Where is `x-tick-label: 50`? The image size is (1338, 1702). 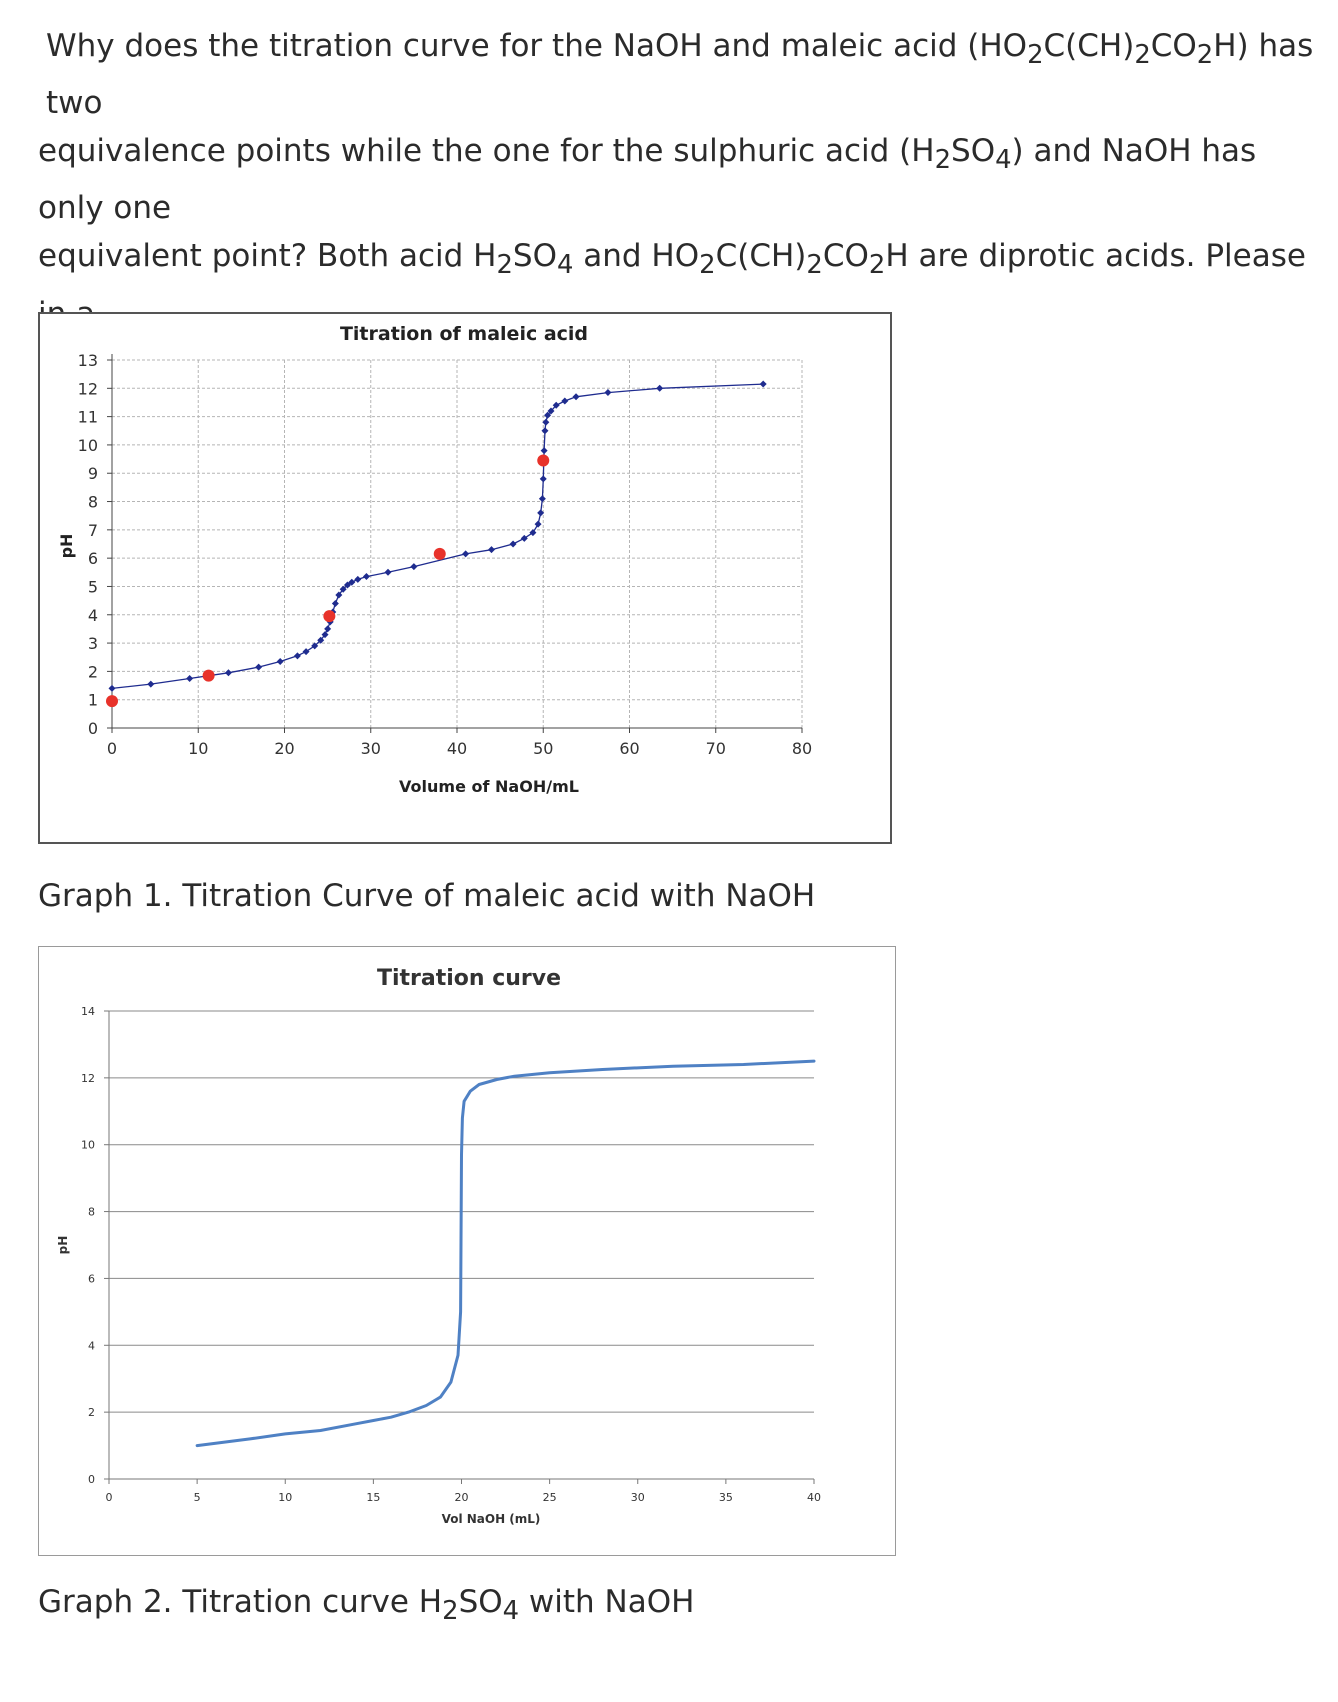
x-tick-label: 50 is located at coordinates (543, 748).